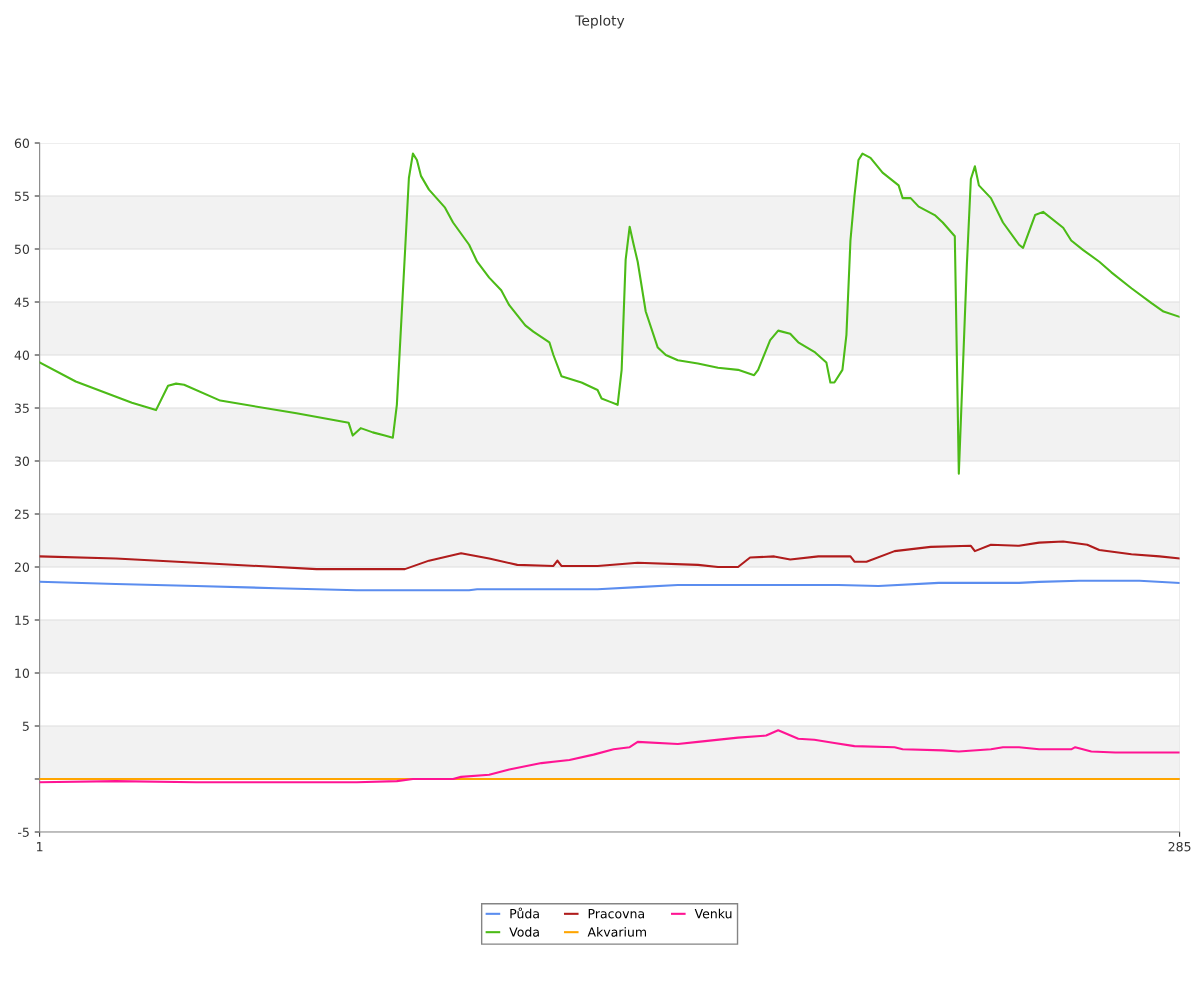 Image resolution: width=1200 pixels, height=1000 pixels. What do you see at coordinates (22, 567) in the screenshot?
I see `y-tick-label: 20` at bounding box center [22, 567].